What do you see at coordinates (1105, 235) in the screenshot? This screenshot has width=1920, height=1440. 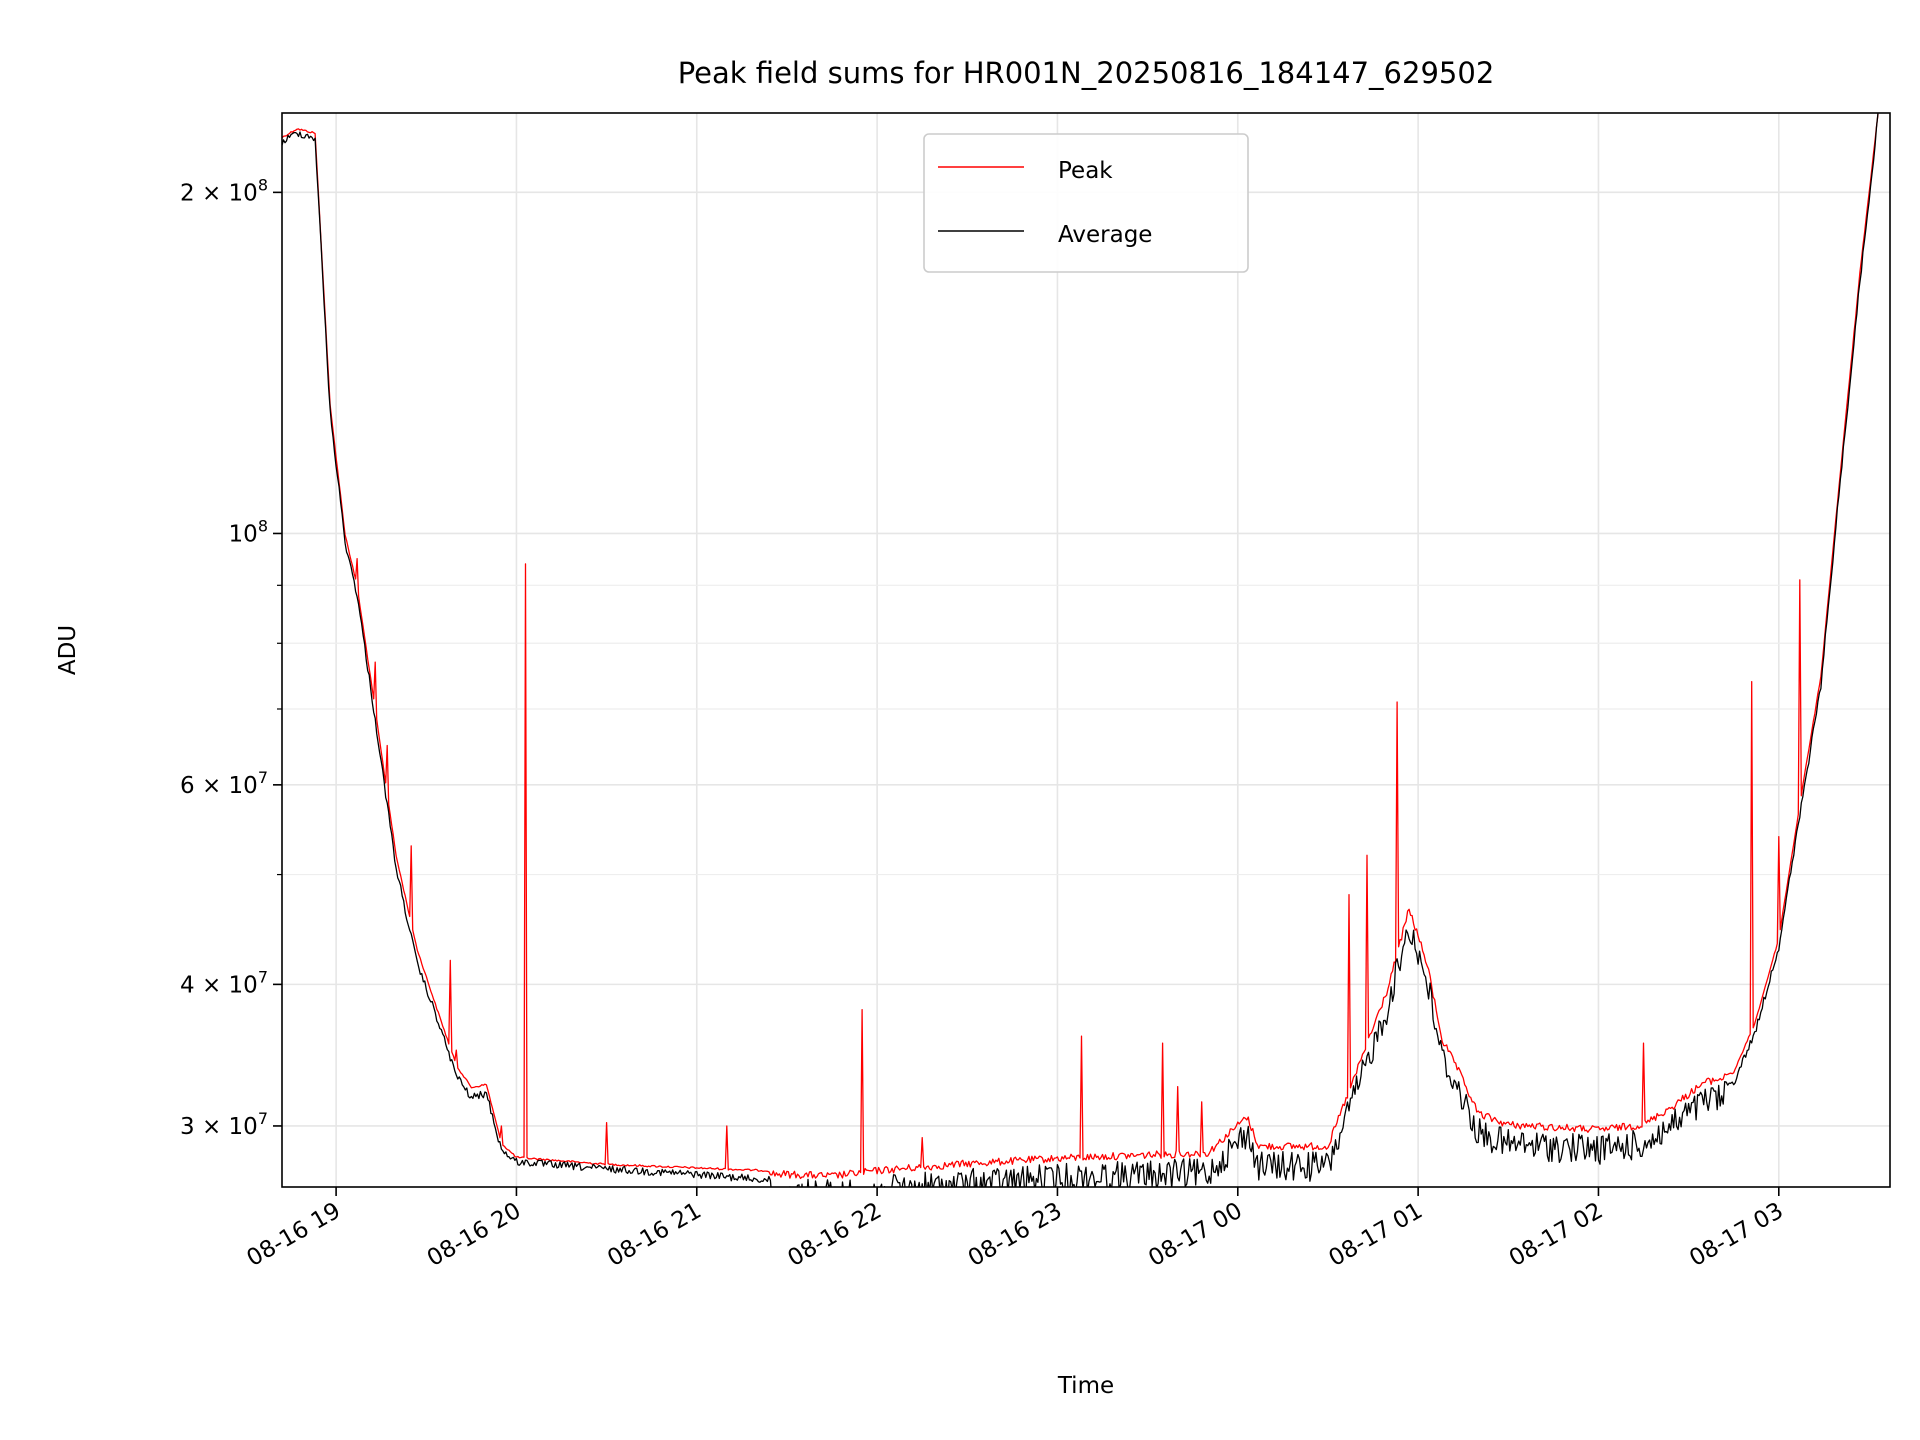 I see `legend-average-label: Average` at bounding box center [1105, 235].